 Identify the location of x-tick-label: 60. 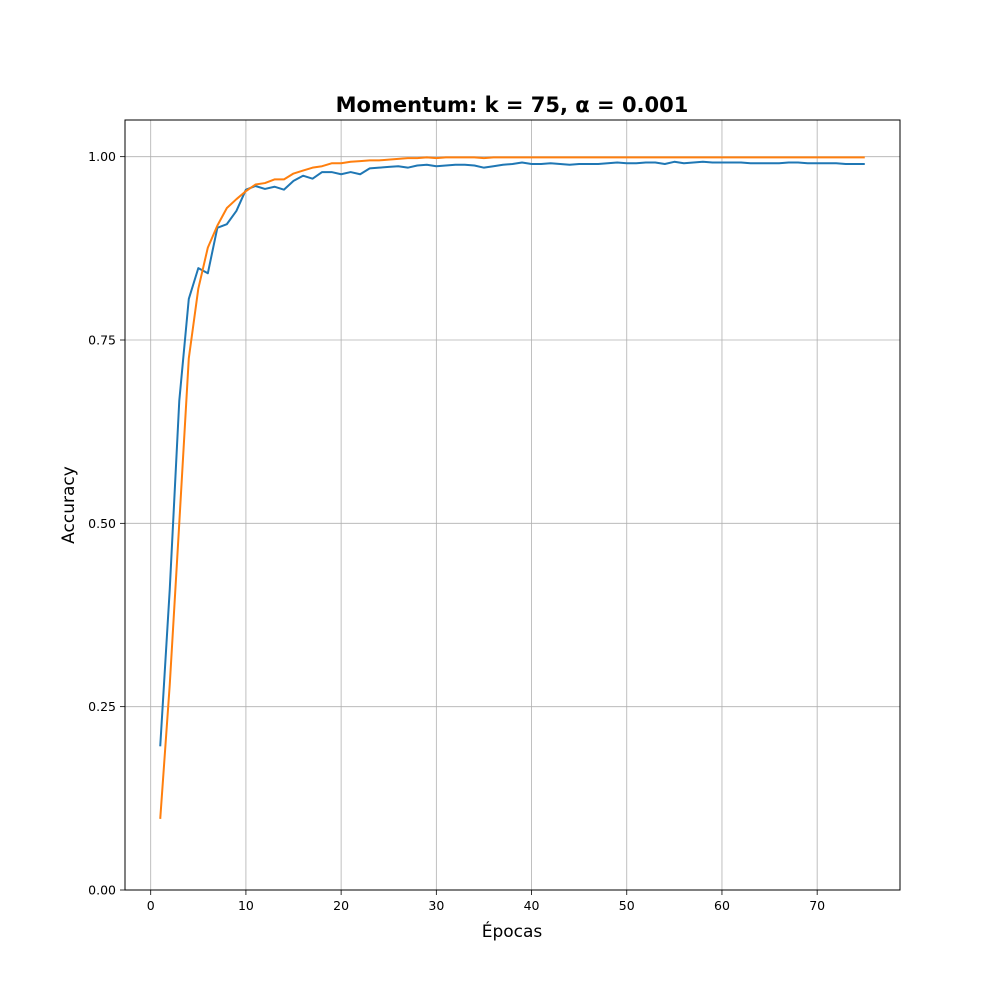
(722, 905).